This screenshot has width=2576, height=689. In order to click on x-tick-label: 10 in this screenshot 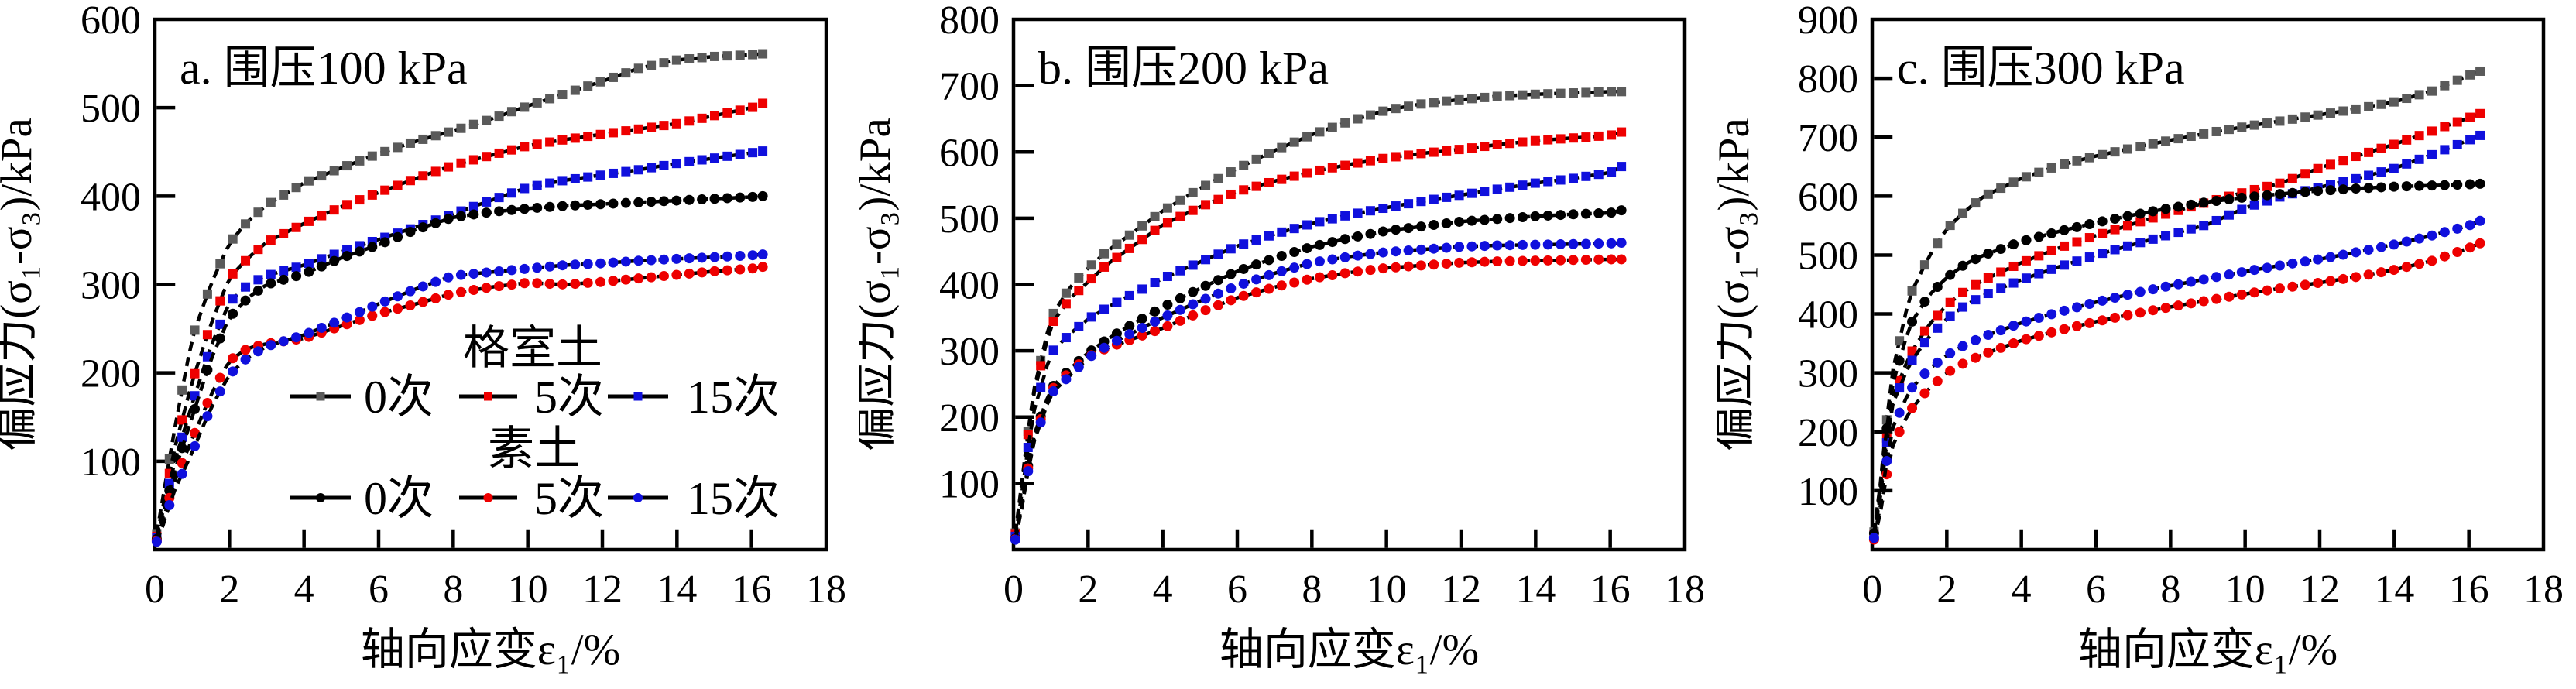, I will do `click(528, 589)`.